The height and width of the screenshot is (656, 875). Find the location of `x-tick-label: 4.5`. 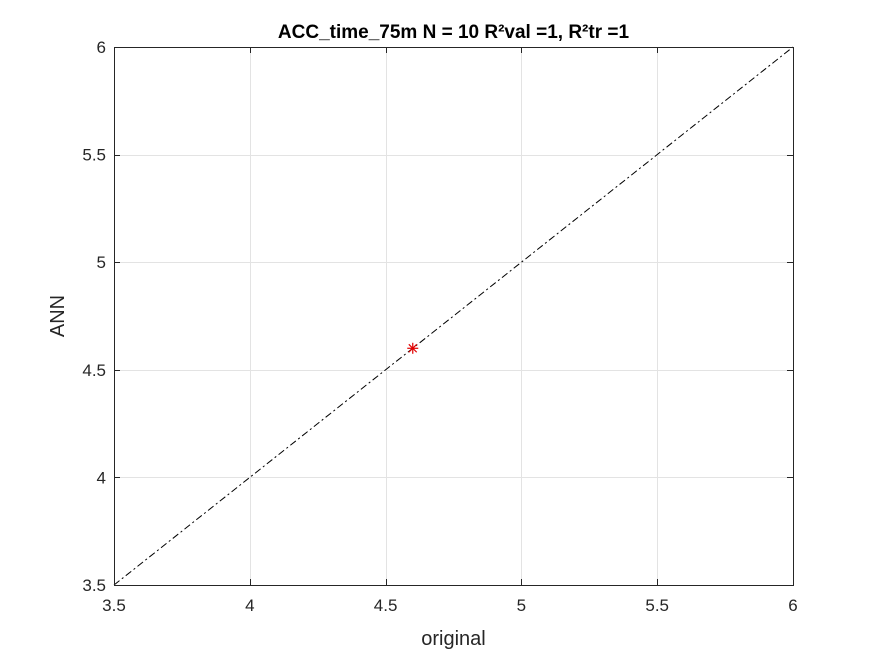

x-tick-label: 4.5 is located at coordinates (386, 605).